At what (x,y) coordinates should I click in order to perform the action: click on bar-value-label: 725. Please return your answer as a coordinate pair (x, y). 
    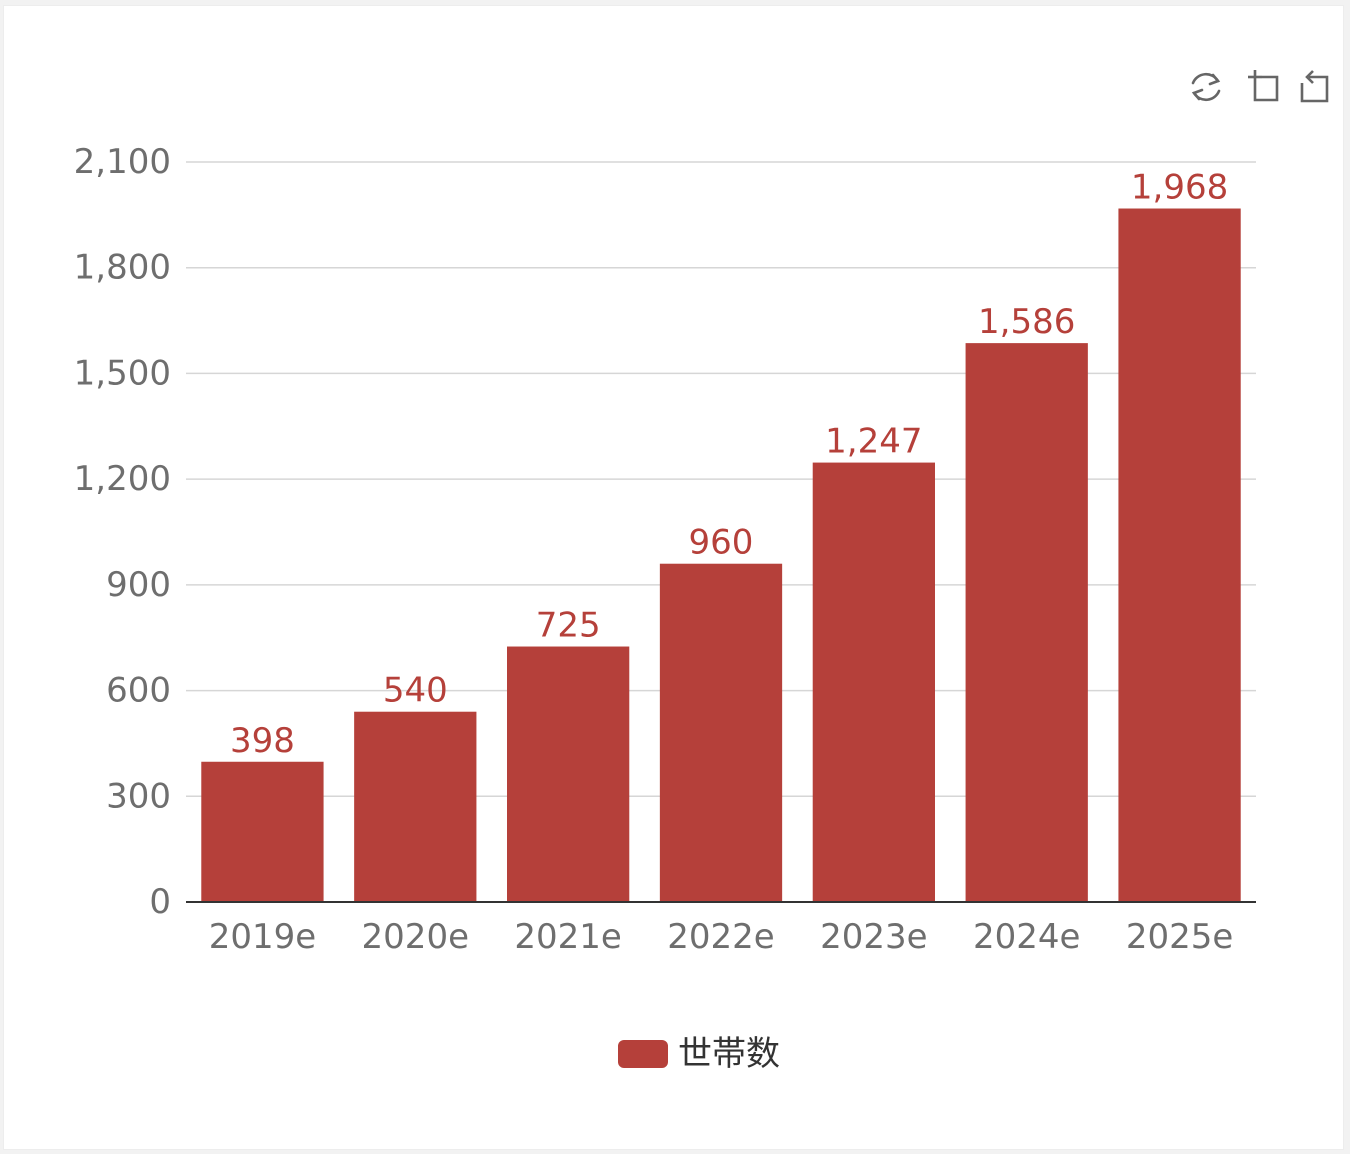
    Looking at the image, I should click on (568, 626).